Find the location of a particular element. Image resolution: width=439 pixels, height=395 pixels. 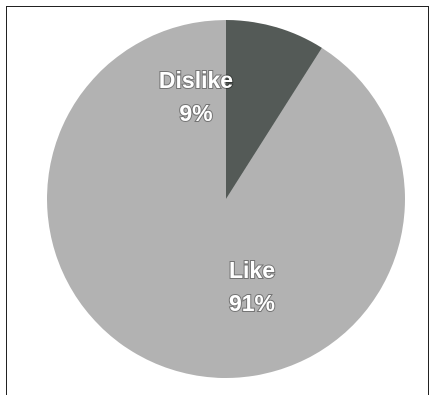

slice-label-like-percent: 91% is located at coordinates (252, 303).